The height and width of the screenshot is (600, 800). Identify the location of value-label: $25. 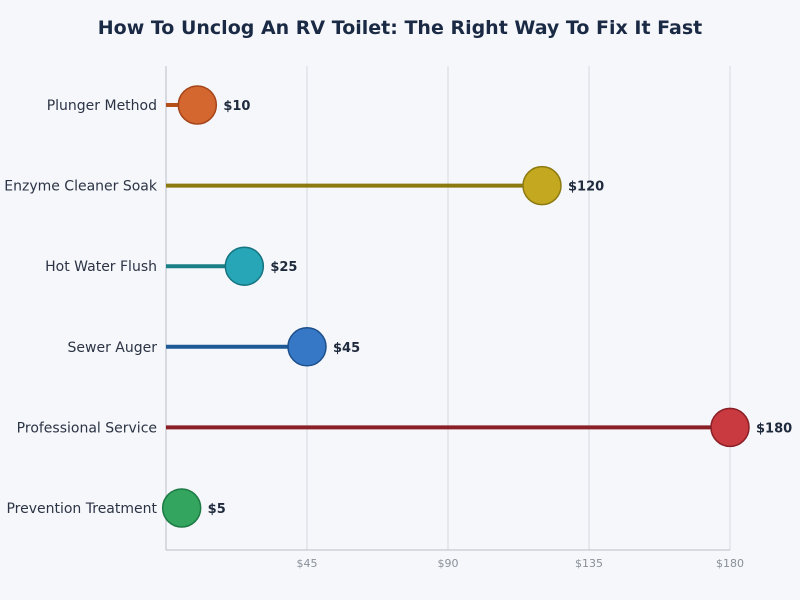
(283, 267).